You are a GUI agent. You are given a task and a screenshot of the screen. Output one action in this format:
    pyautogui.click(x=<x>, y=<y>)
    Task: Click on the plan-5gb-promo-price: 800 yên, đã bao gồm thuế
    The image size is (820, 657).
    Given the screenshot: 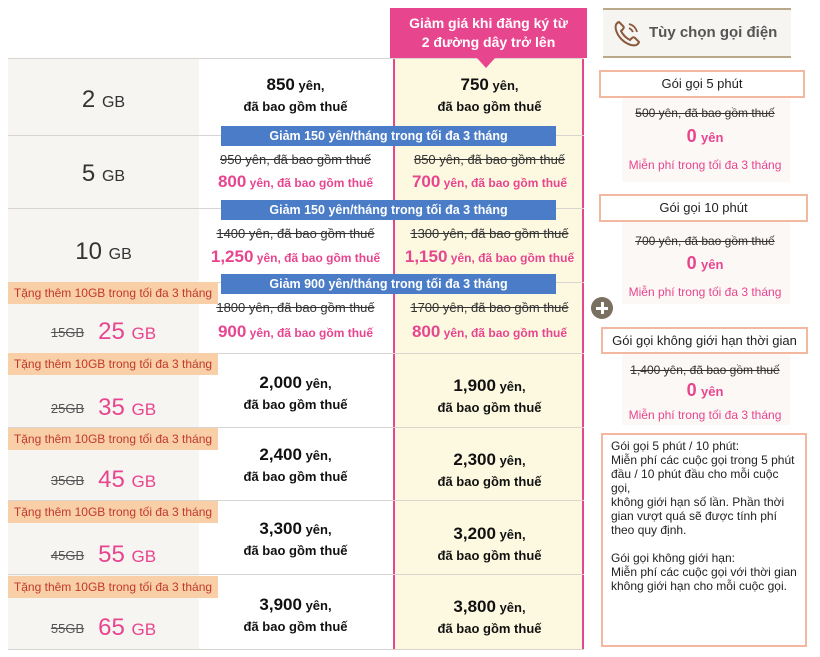 What is the action you would take?
    pyautogui.click(x=295, y=181)
    